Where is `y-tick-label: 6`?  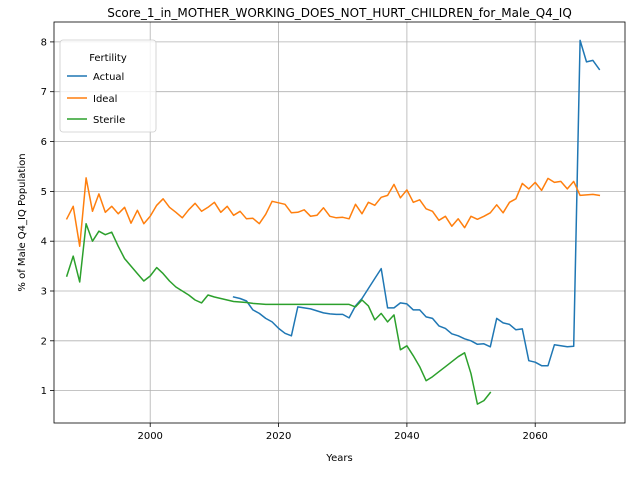
y-tick-label: 6 is located at coordinates (44, 142).